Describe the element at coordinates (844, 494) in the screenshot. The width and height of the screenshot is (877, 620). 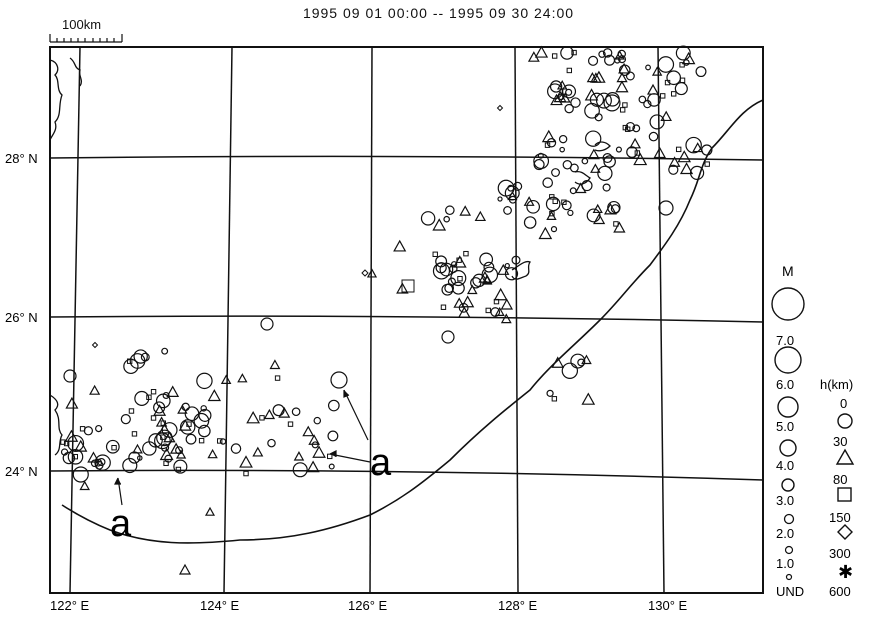
I see `legend-depth-80-symbol` at that location.